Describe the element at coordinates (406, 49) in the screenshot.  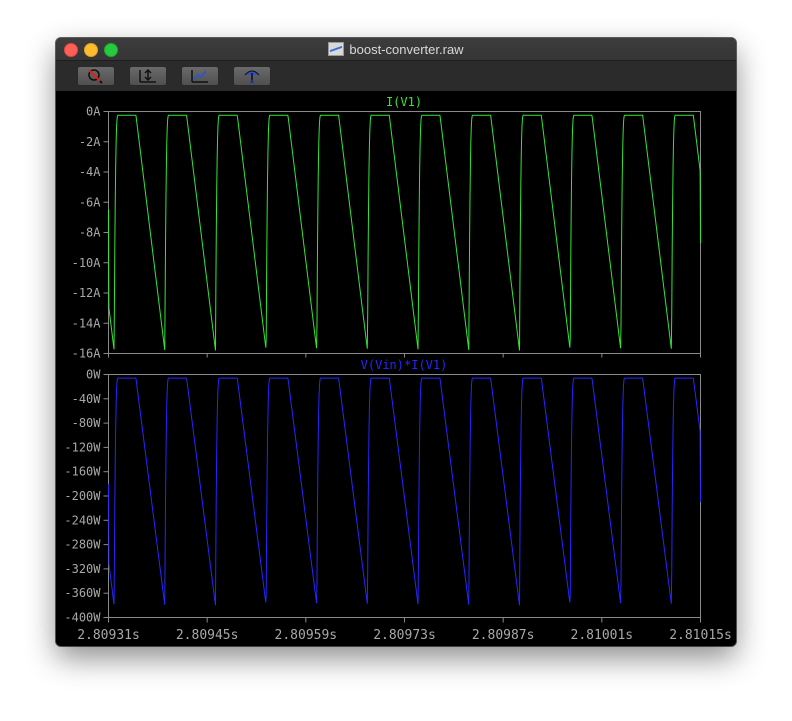
I see `window-title: boost-converter.raw` at that location.